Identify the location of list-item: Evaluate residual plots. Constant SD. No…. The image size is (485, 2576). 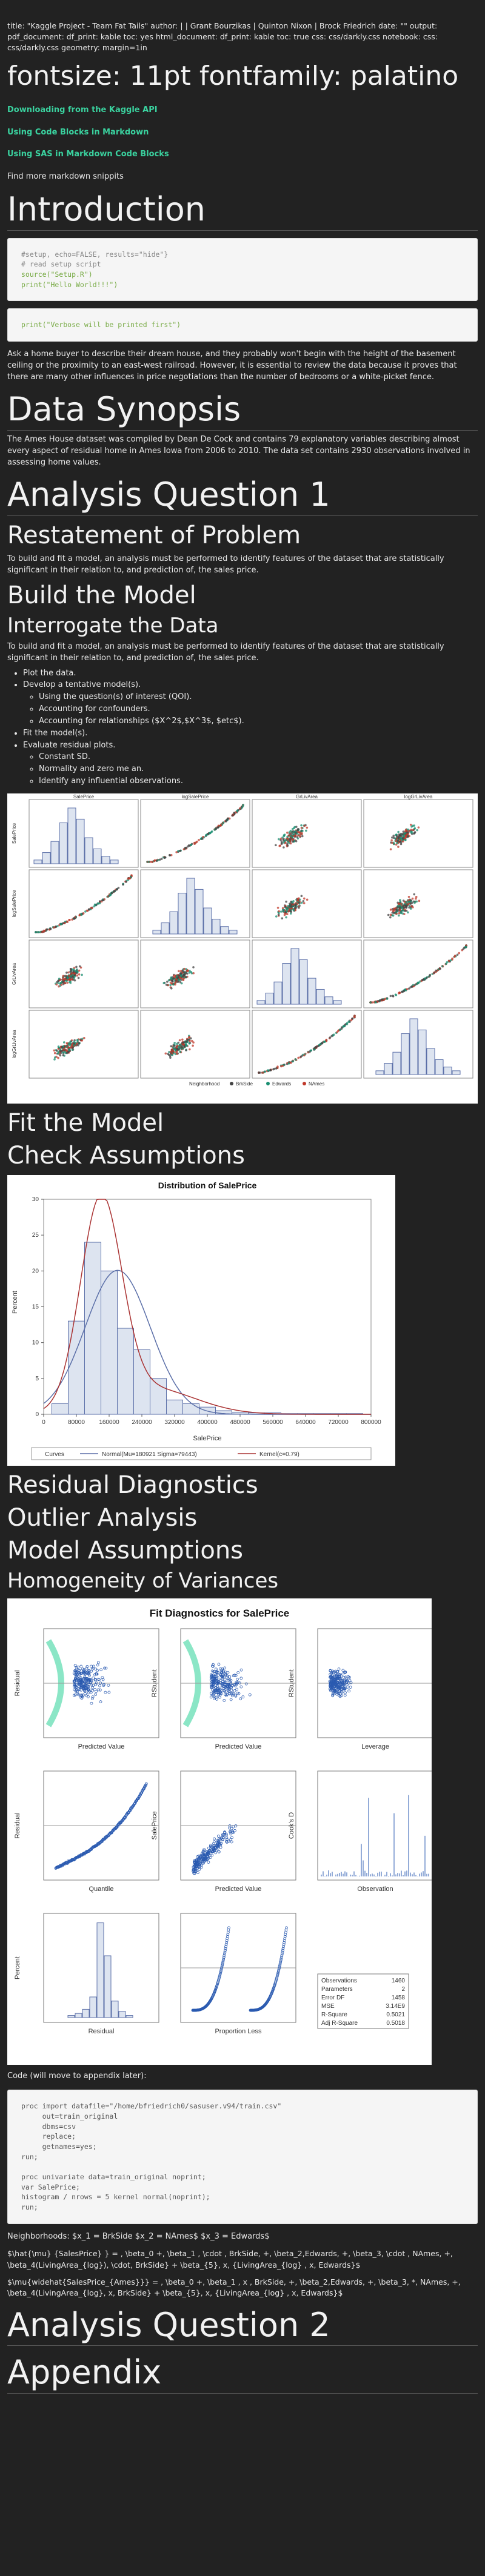
(250, 763).